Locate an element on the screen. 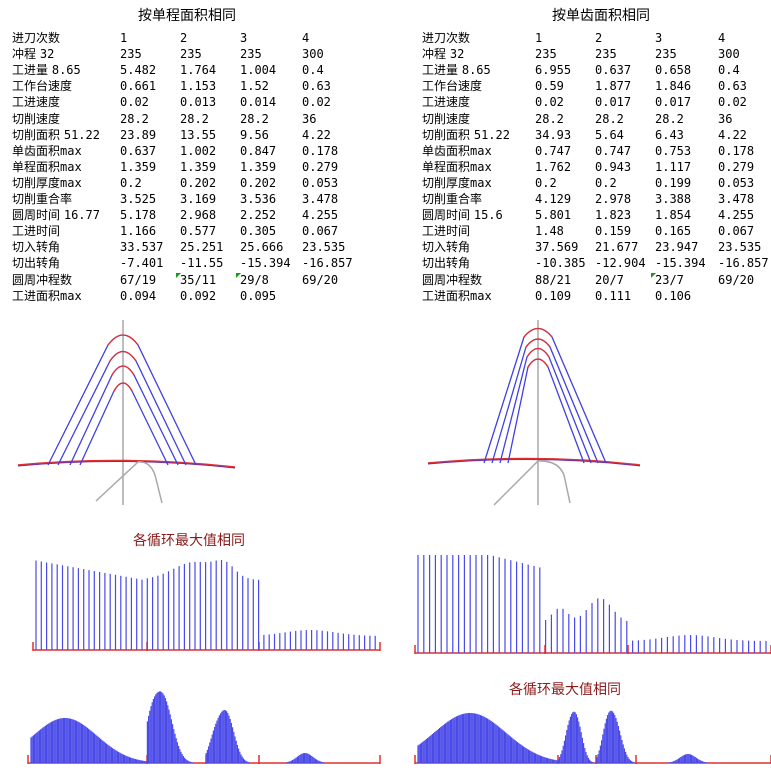 The width and height of the screenshot is (771, 772). value-cell: 0.59 is located at coordinates (549, 86).